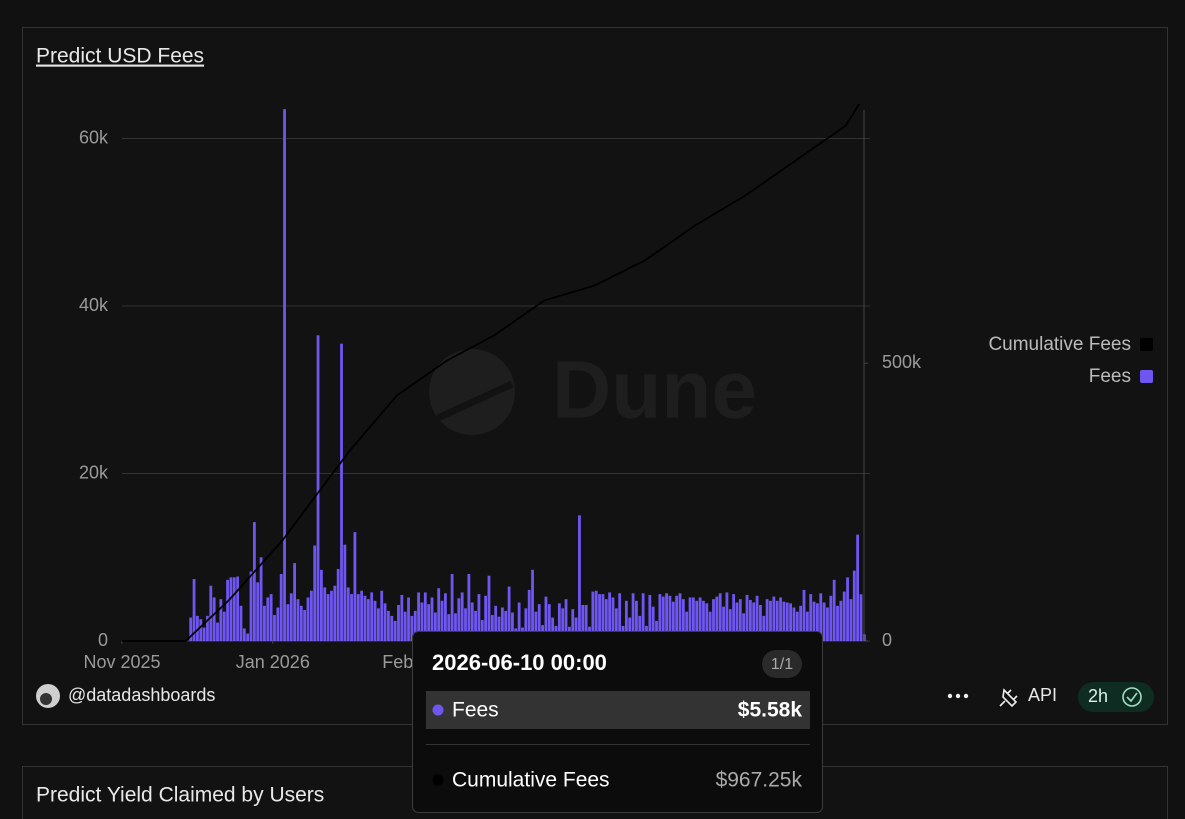 The width and height of the screenshot is (1185, 819). I want to click on tooltip-series: Fees, so click(475, 710).